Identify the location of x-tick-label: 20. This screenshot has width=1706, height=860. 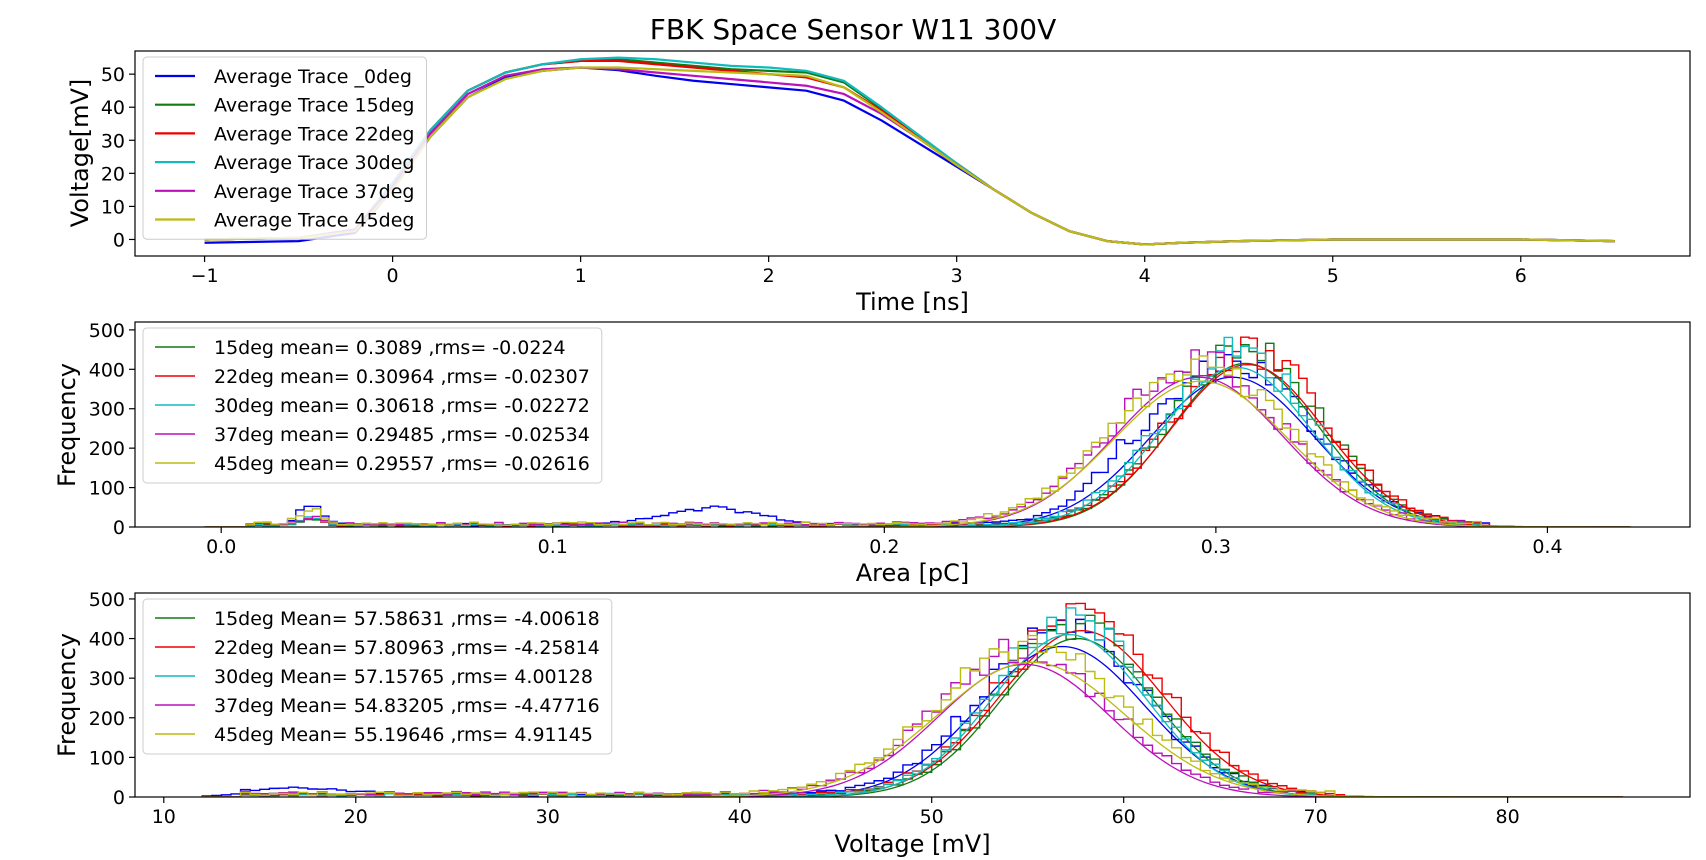
(356, 817).